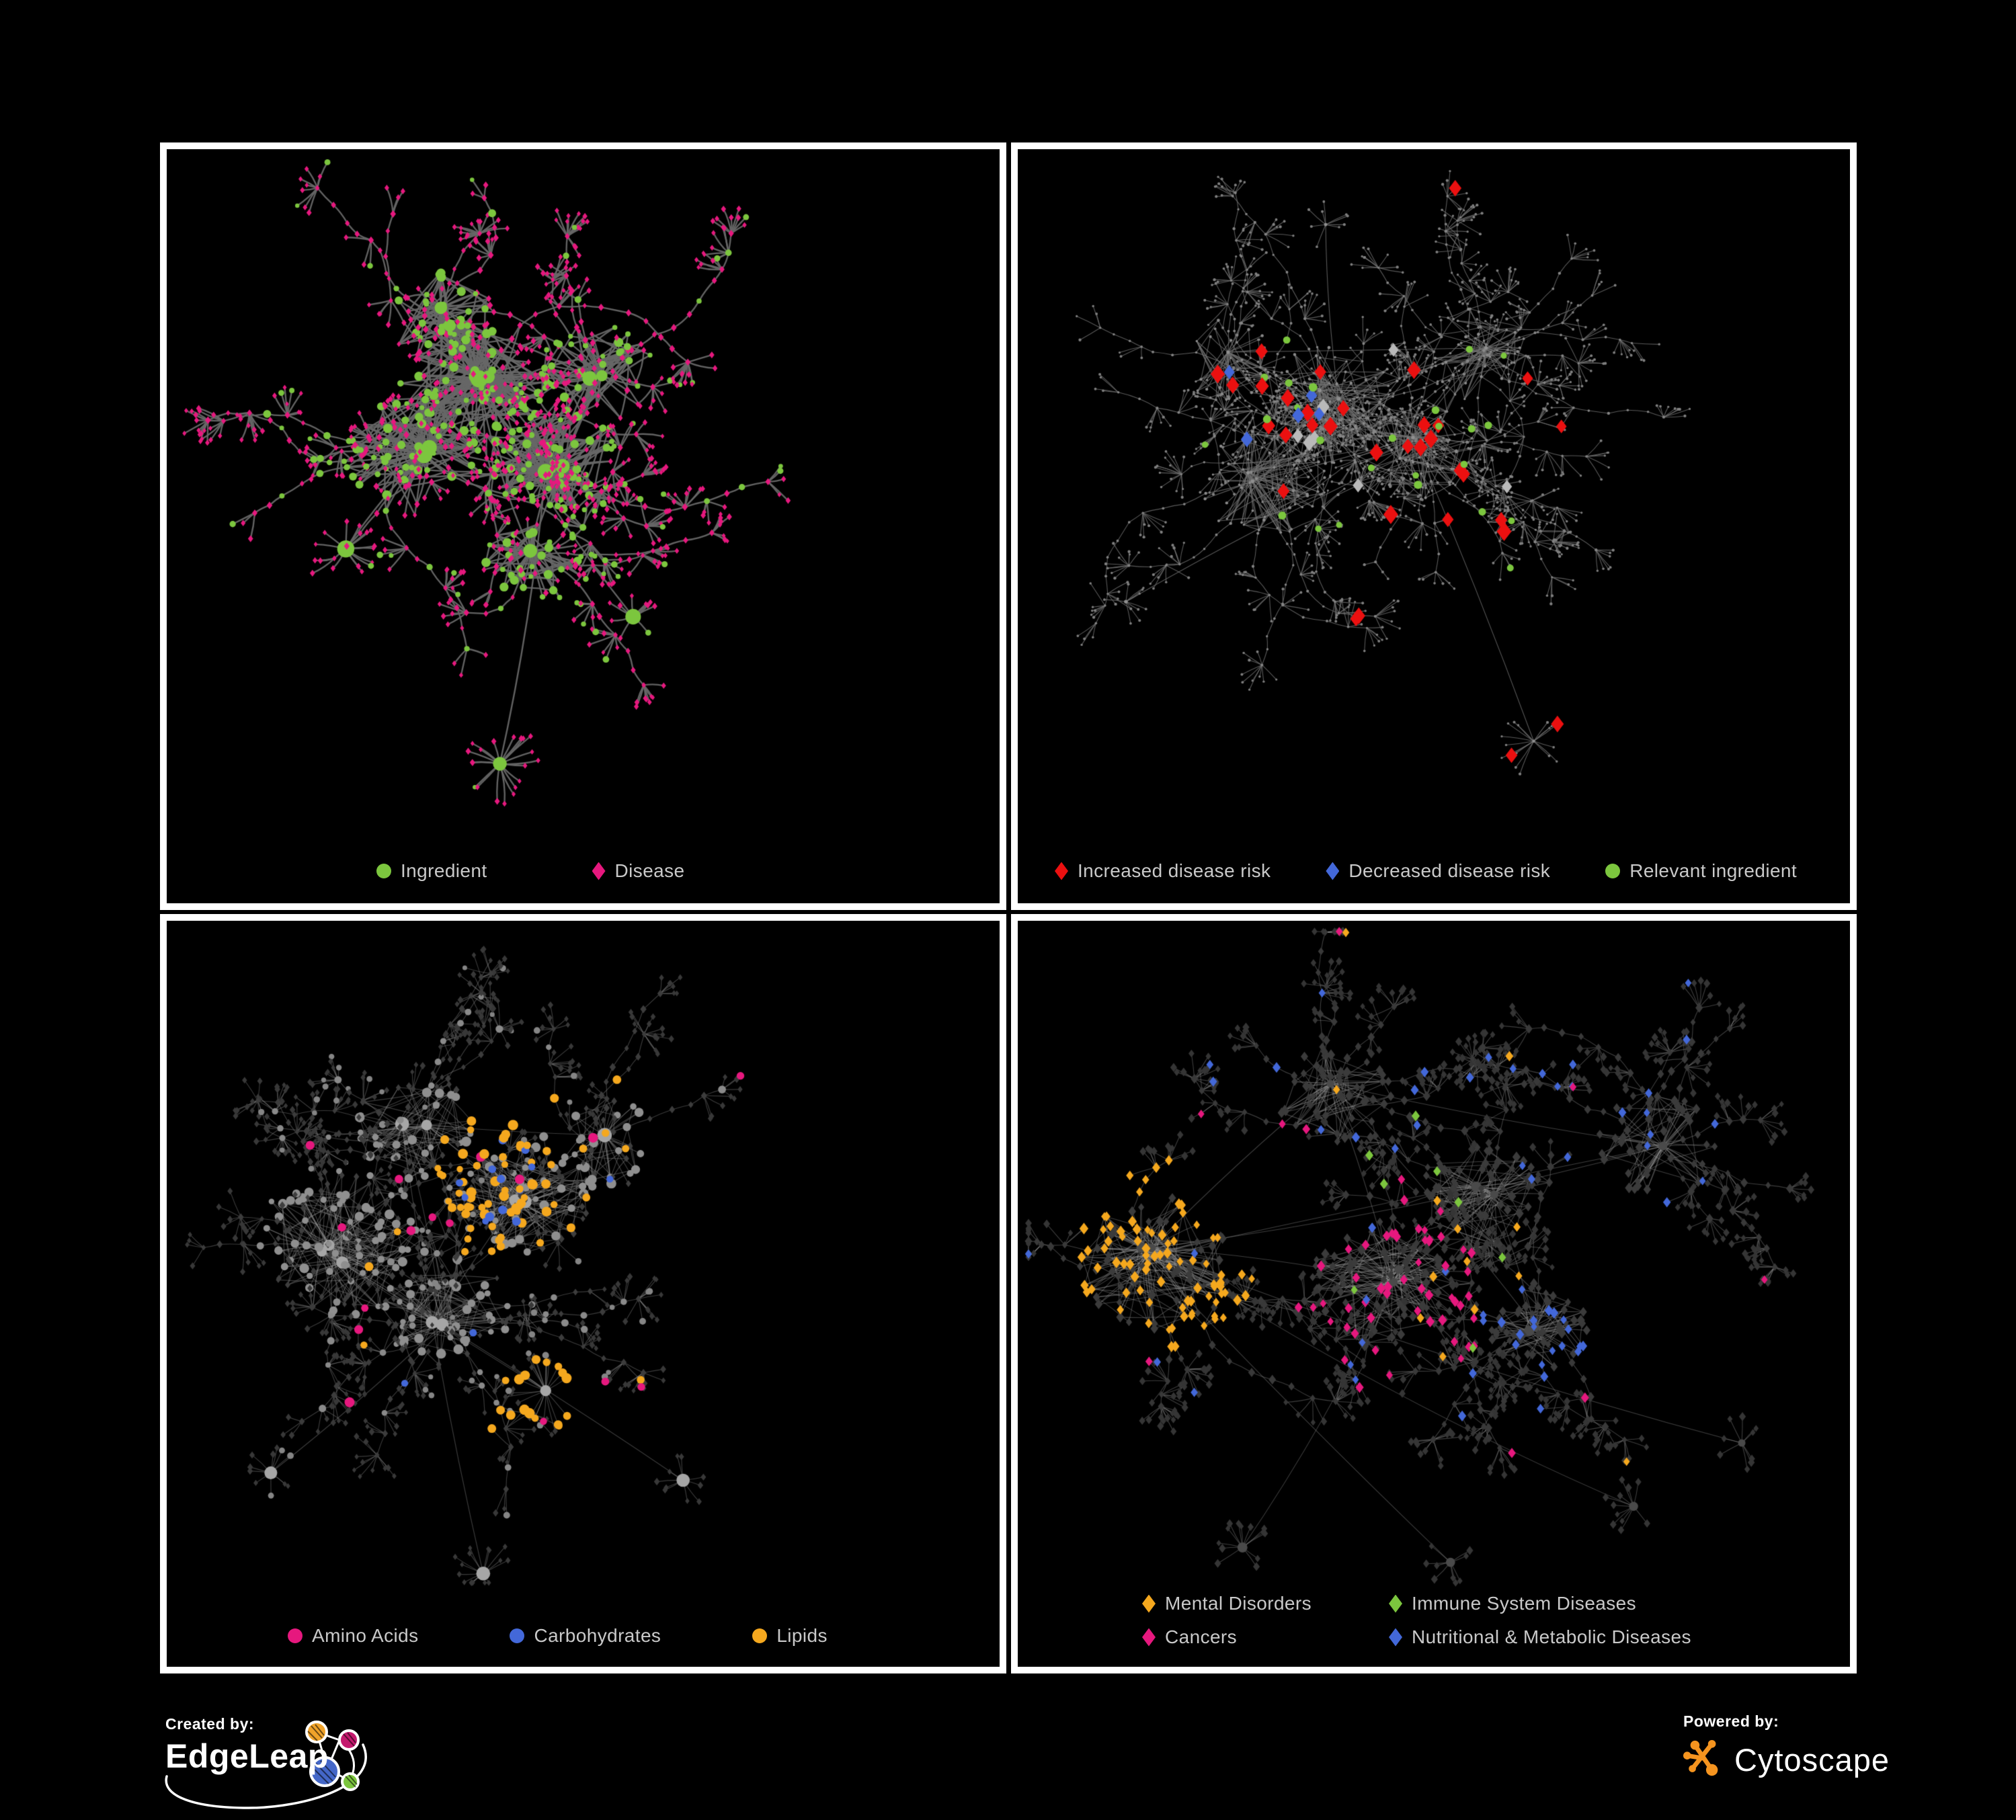  I want to click on legend-item-carbohydrates: Carbohydrates, so click(585, 1636).